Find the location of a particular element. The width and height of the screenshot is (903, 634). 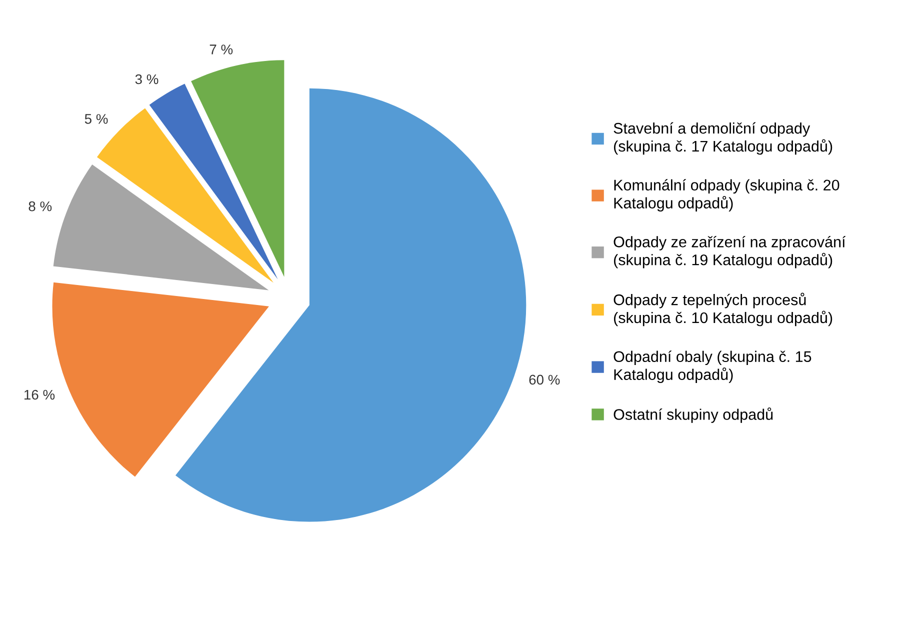

data-label: 7 % is located at coordinates (221, 49).